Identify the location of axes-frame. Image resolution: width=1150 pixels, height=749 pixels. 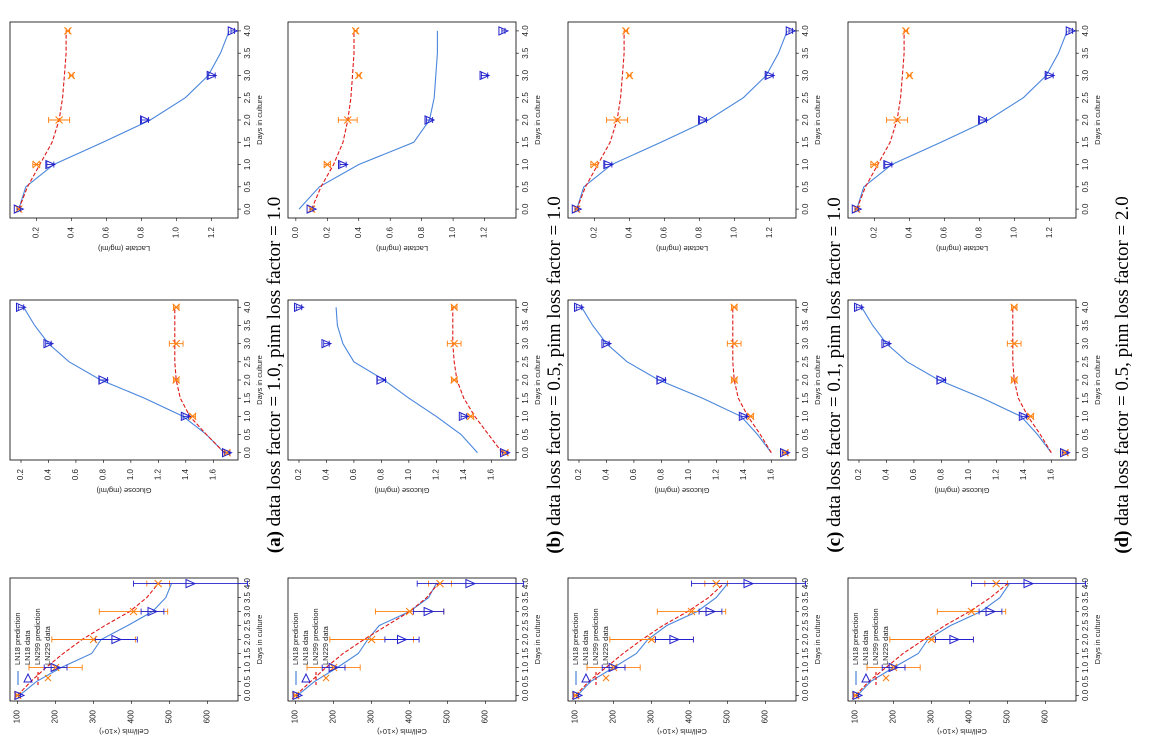
(124, 120).